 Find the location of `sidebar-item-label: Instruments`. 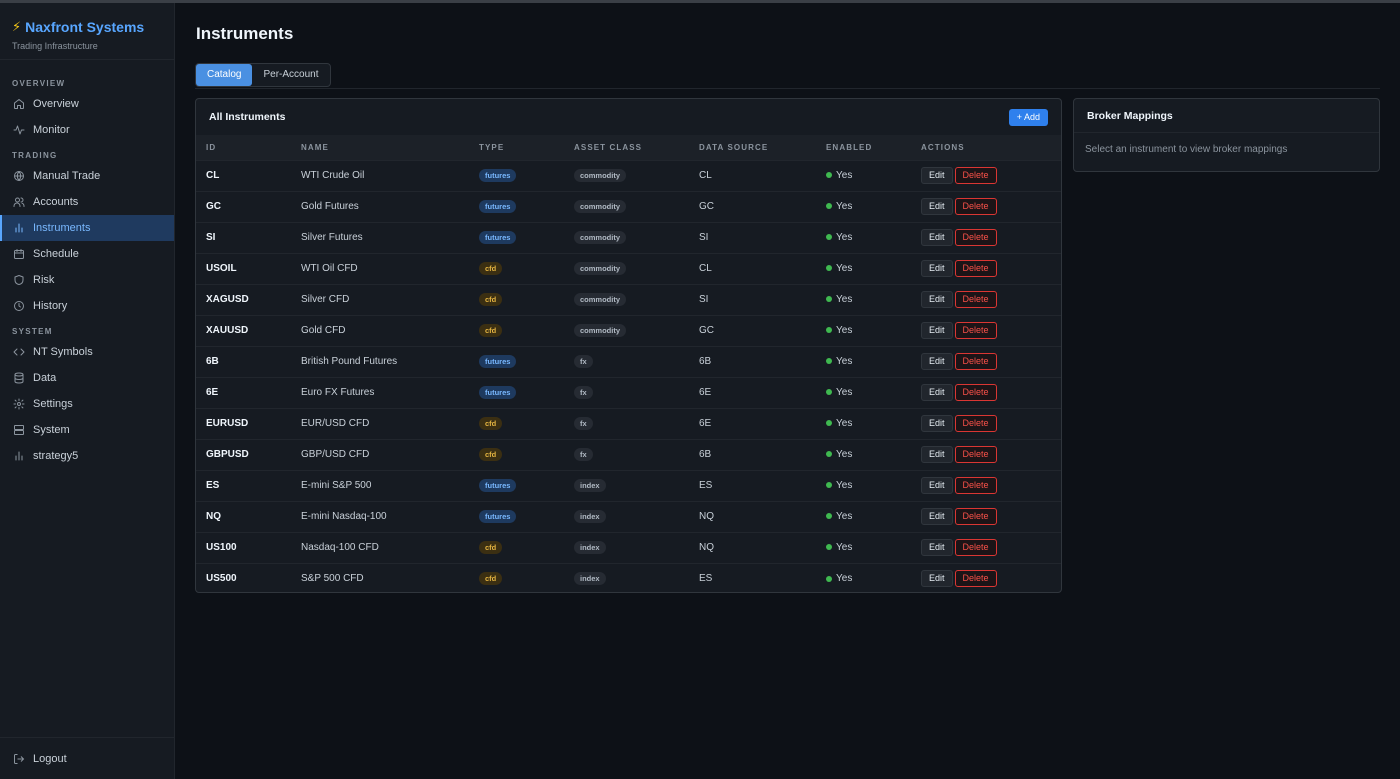

sidebar-item-label: Instruments is located at coordinates (62, 228).